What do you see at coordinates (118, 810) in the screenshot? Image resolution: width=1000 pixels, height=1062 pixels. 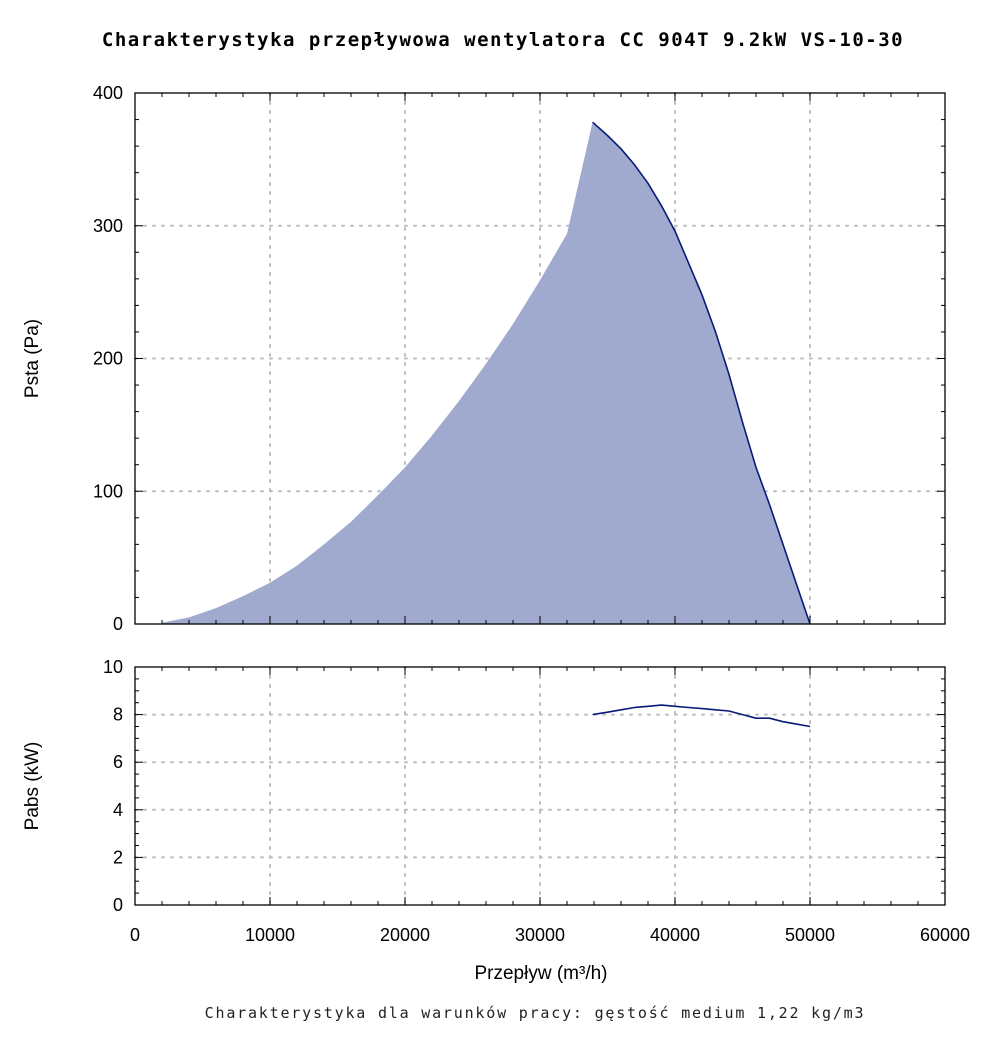 I see `power-y-tick-label-2: 4` at bounding box center [118, 810].